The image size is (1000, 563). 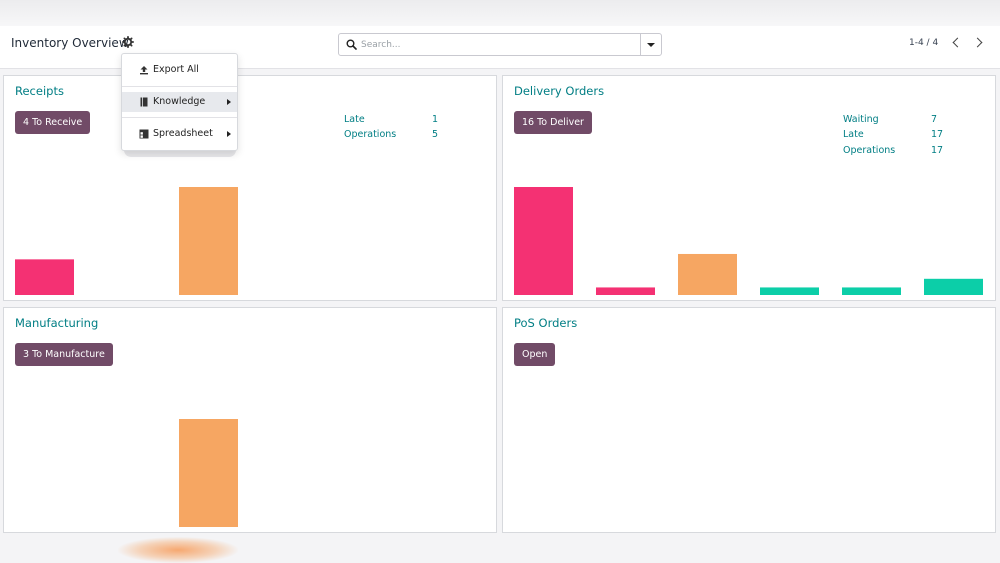 What do you see at coordinates (126, 241) in the screenshot?
I see `receipts-graph` at bounding box center [126, 241].